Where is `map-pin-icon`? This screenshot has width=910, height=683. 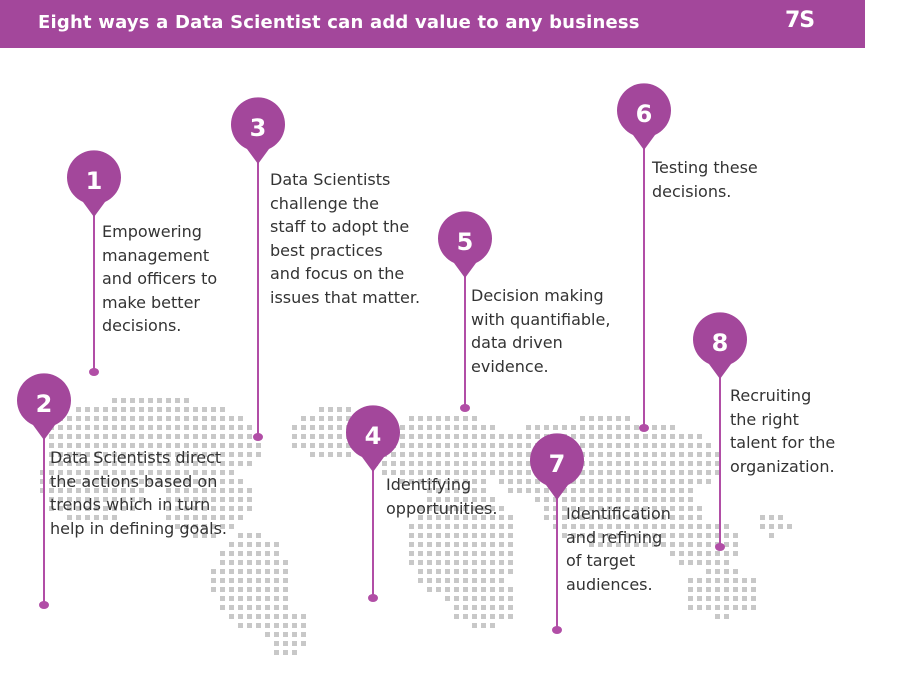 map-pin-icon is located at coordinates (644, 257).